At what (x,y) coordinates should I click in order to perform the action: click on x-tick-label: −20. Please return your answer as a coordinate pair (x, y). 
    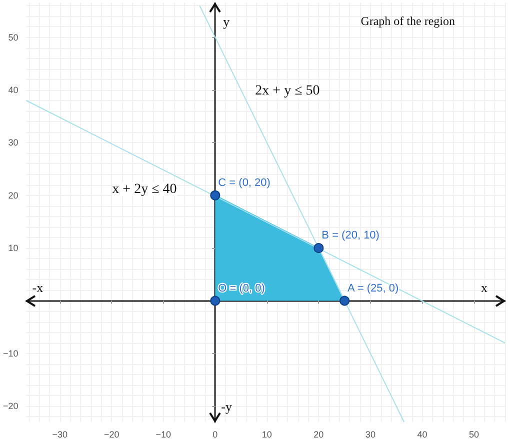
    Looking at the image, I should click on (112, 434).